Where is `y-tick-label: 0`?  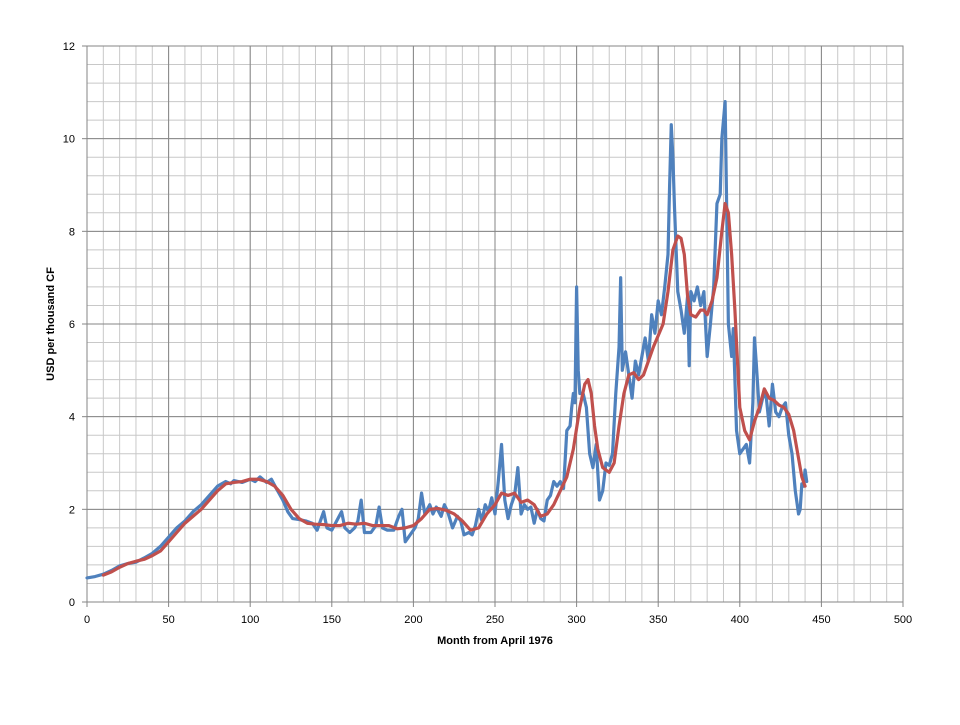 y-tick-label: 0 is located at coordinates (72, 603).